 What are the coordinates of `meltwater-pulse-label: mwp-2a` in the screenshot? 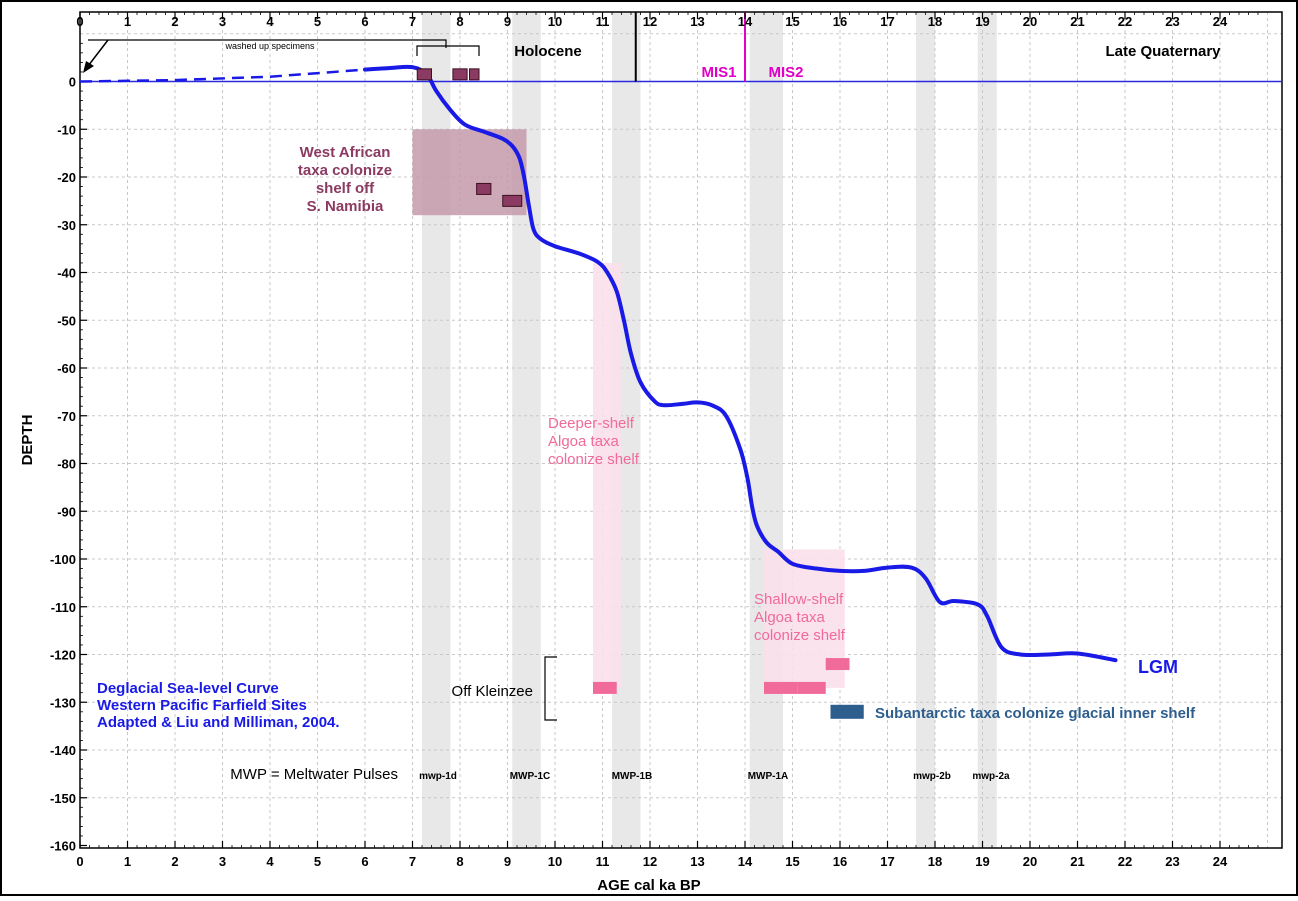 It's located at (991, 776).